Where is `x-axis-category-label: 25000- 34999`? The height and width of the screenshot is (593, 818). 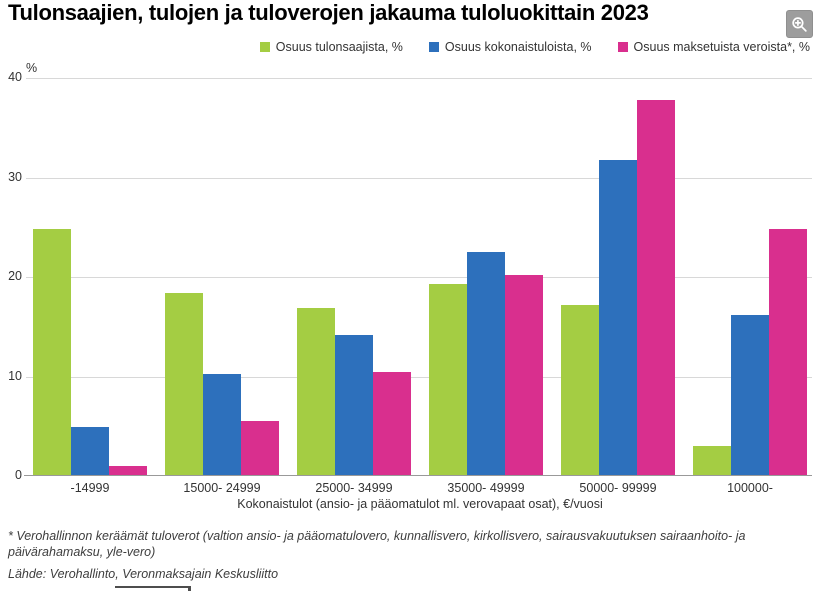
x-axis-category-label: 25000- 34999 is located at coordinates (354, 488).